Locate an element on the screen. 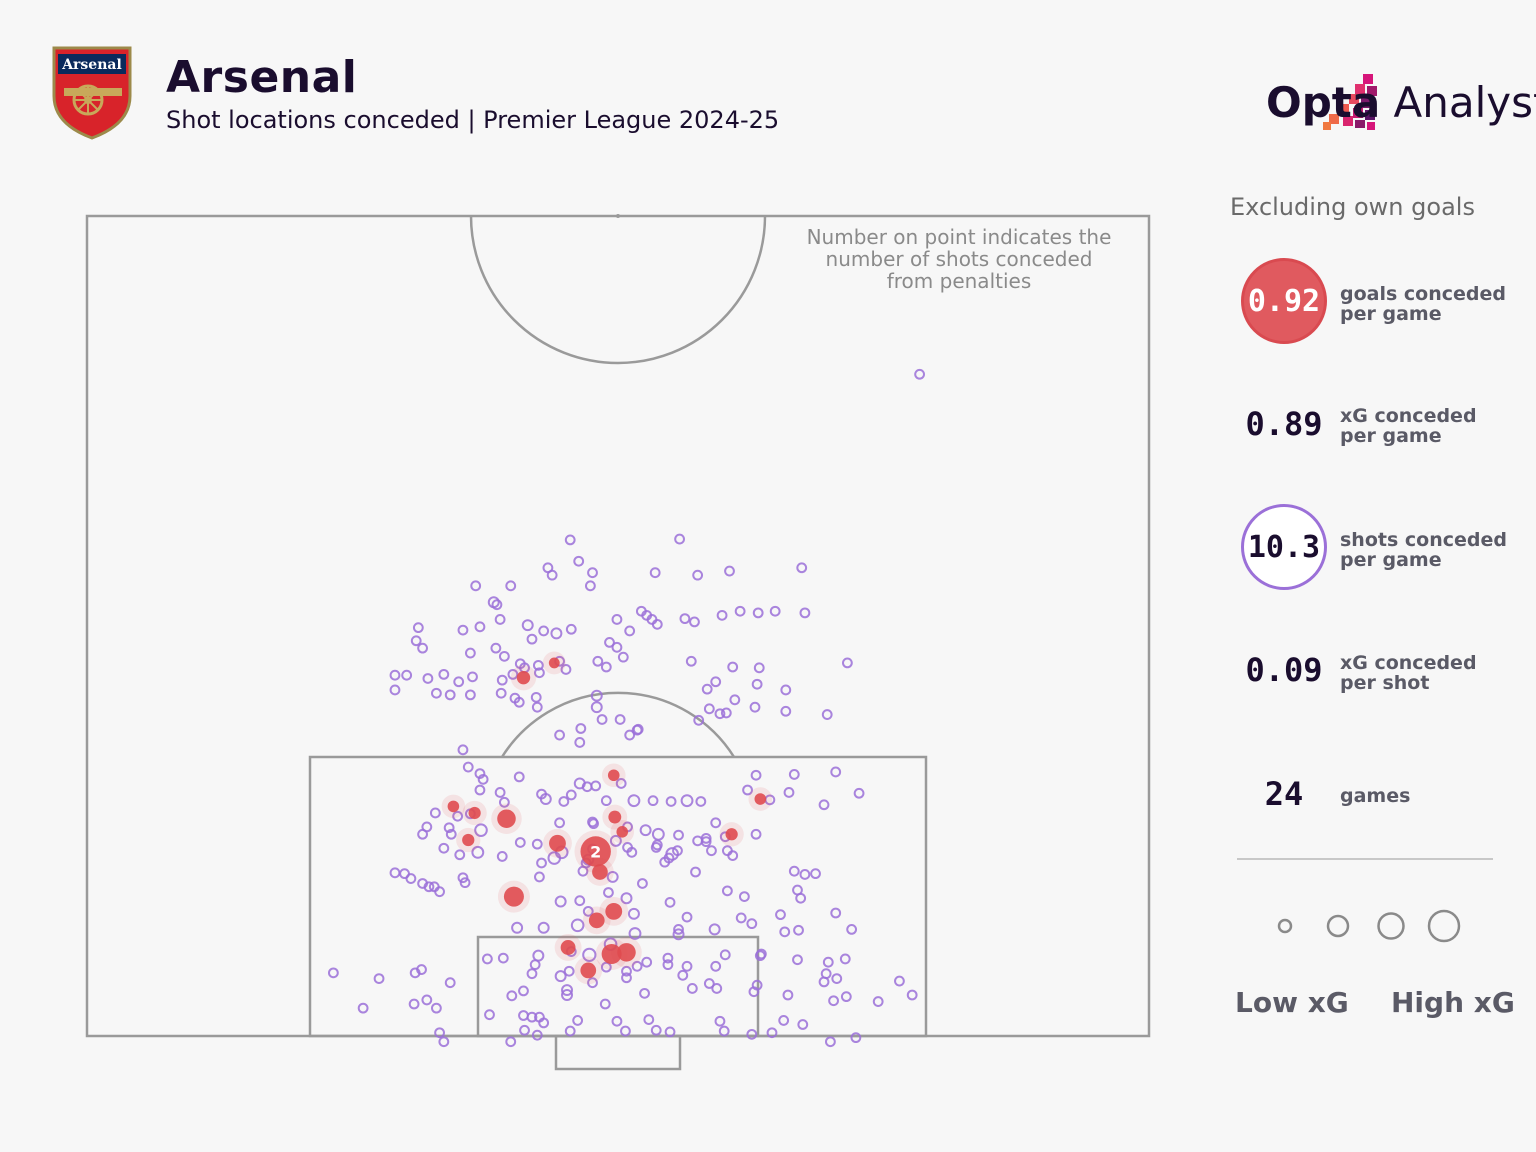 Image resolution: width=1536 pixels, height=1152 pixels. shots-per-game-label-line2: per game is located at coordinates (1391, 560).